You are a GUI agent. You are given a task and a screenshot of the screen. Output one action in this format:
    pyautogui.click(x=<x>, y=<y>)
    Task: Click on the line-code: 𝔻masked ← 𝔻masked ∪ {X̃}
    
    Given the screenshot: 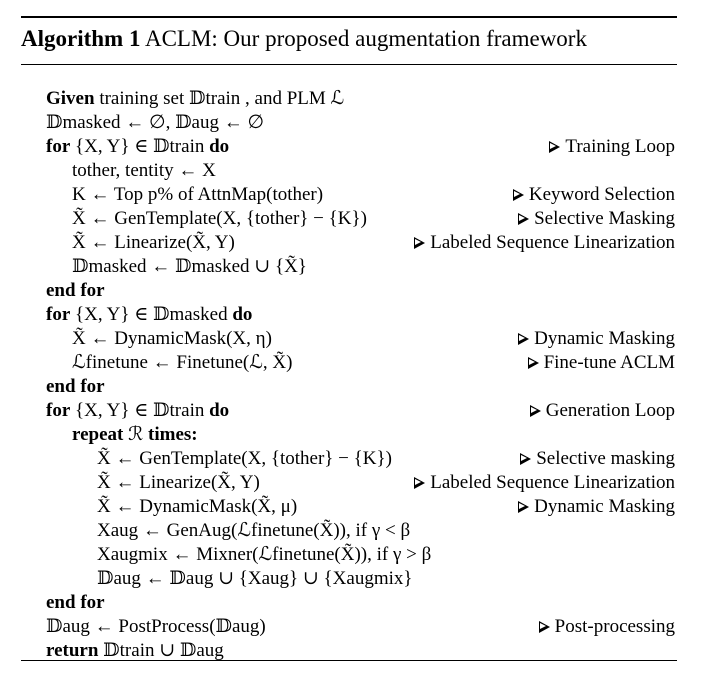 What is the action you would take?
    pyautogui.click(x=189, y=266)
    